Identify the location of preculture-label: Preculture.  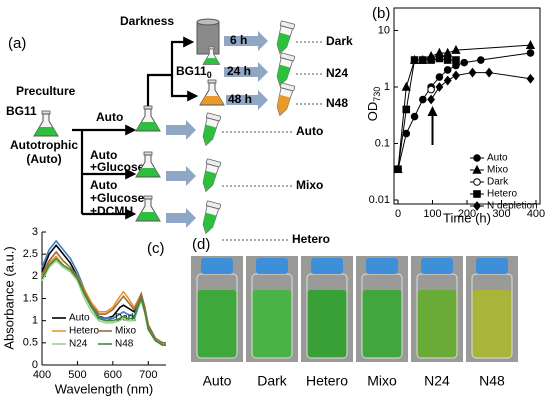
(46, 91).